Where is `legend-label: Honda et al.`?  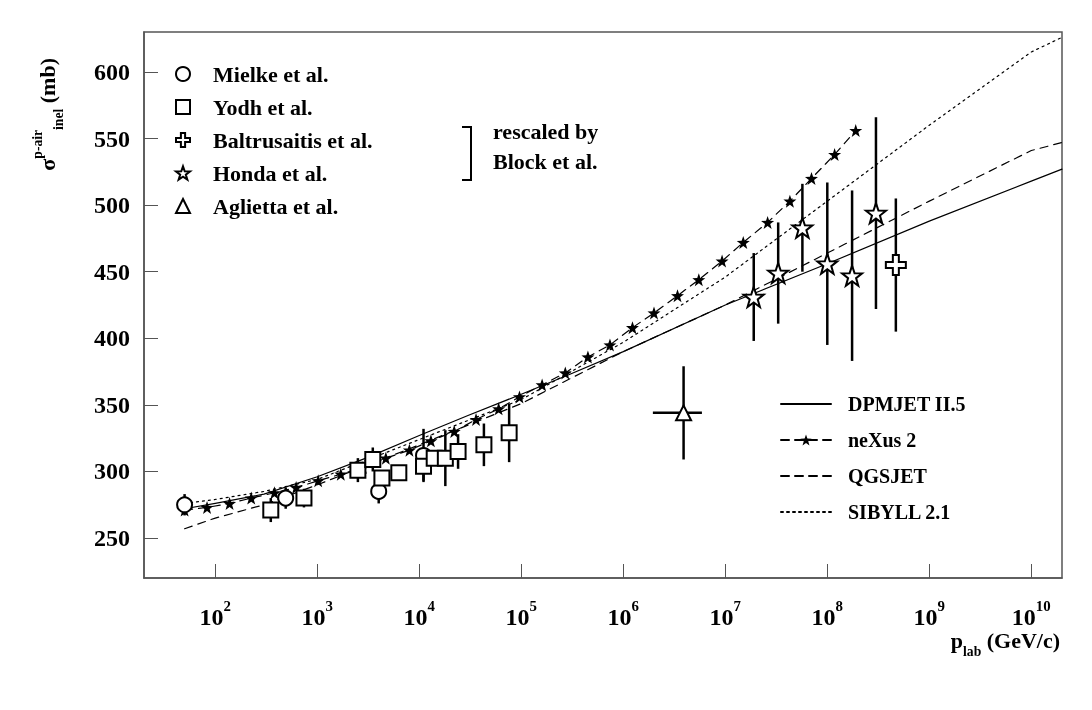 legend-label: Honda et al. is located at coordinates (270, 173).